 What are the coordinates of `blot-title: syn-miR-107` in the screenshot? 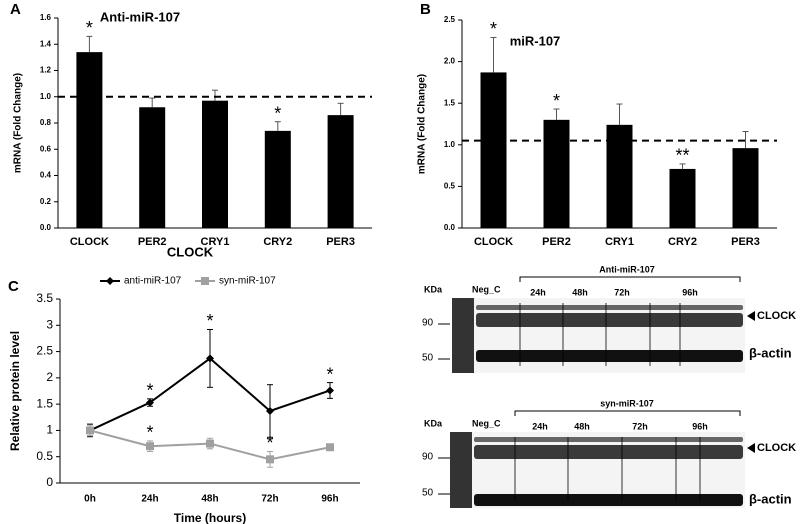 It's located at (627, 403).